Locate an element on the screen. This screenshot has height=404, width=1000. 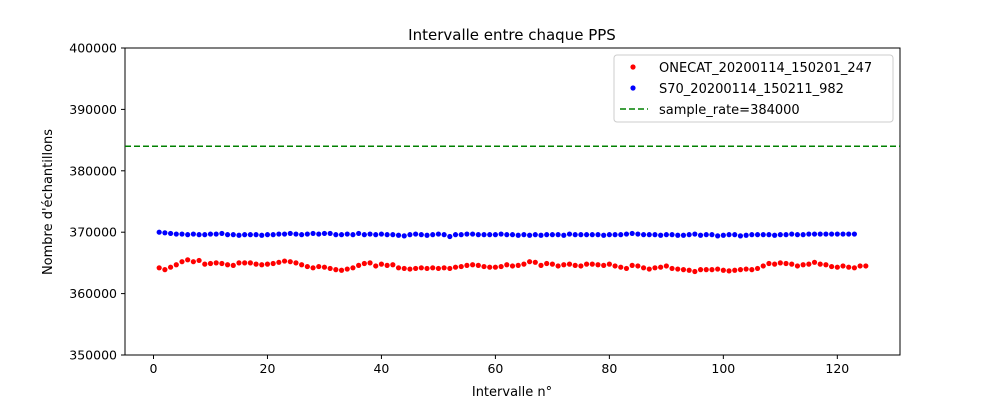
series-onecat is located at coordinates (512, 266).